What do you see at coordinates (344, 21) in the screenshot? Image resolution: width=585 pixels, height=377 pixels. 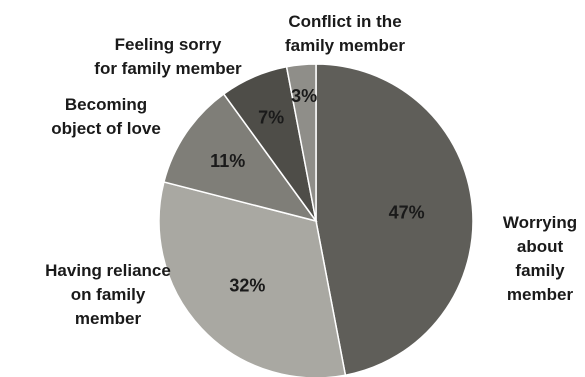 I see `category-label-line: Conflict in the` at bounding box center [344, 21].